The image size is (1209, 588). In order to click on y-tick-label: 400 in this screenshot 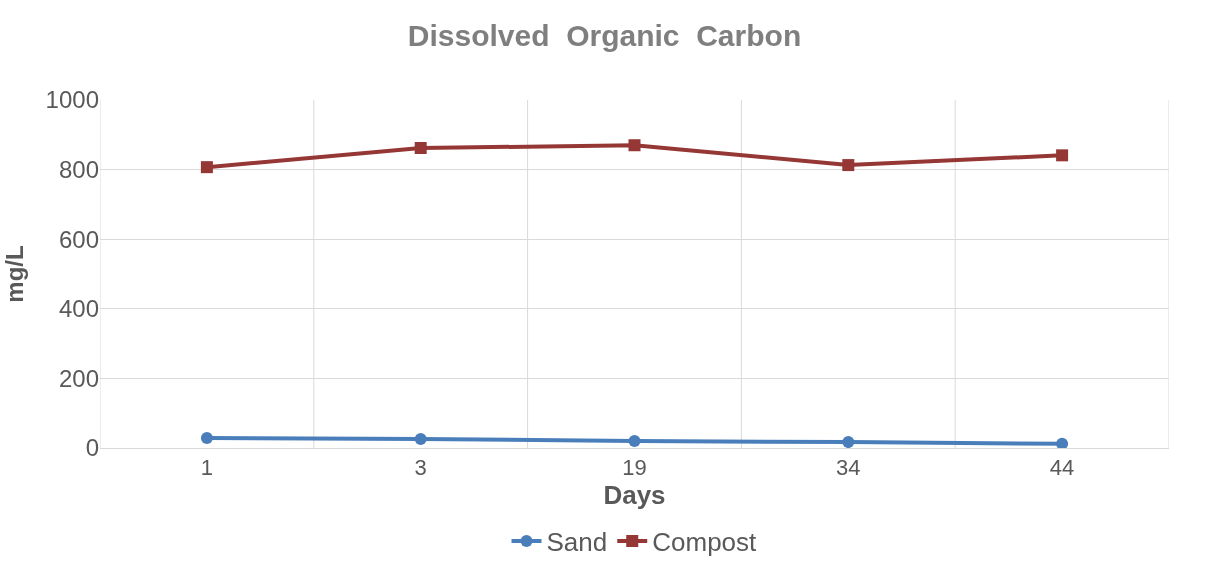, I will do `click(78, 309)`.